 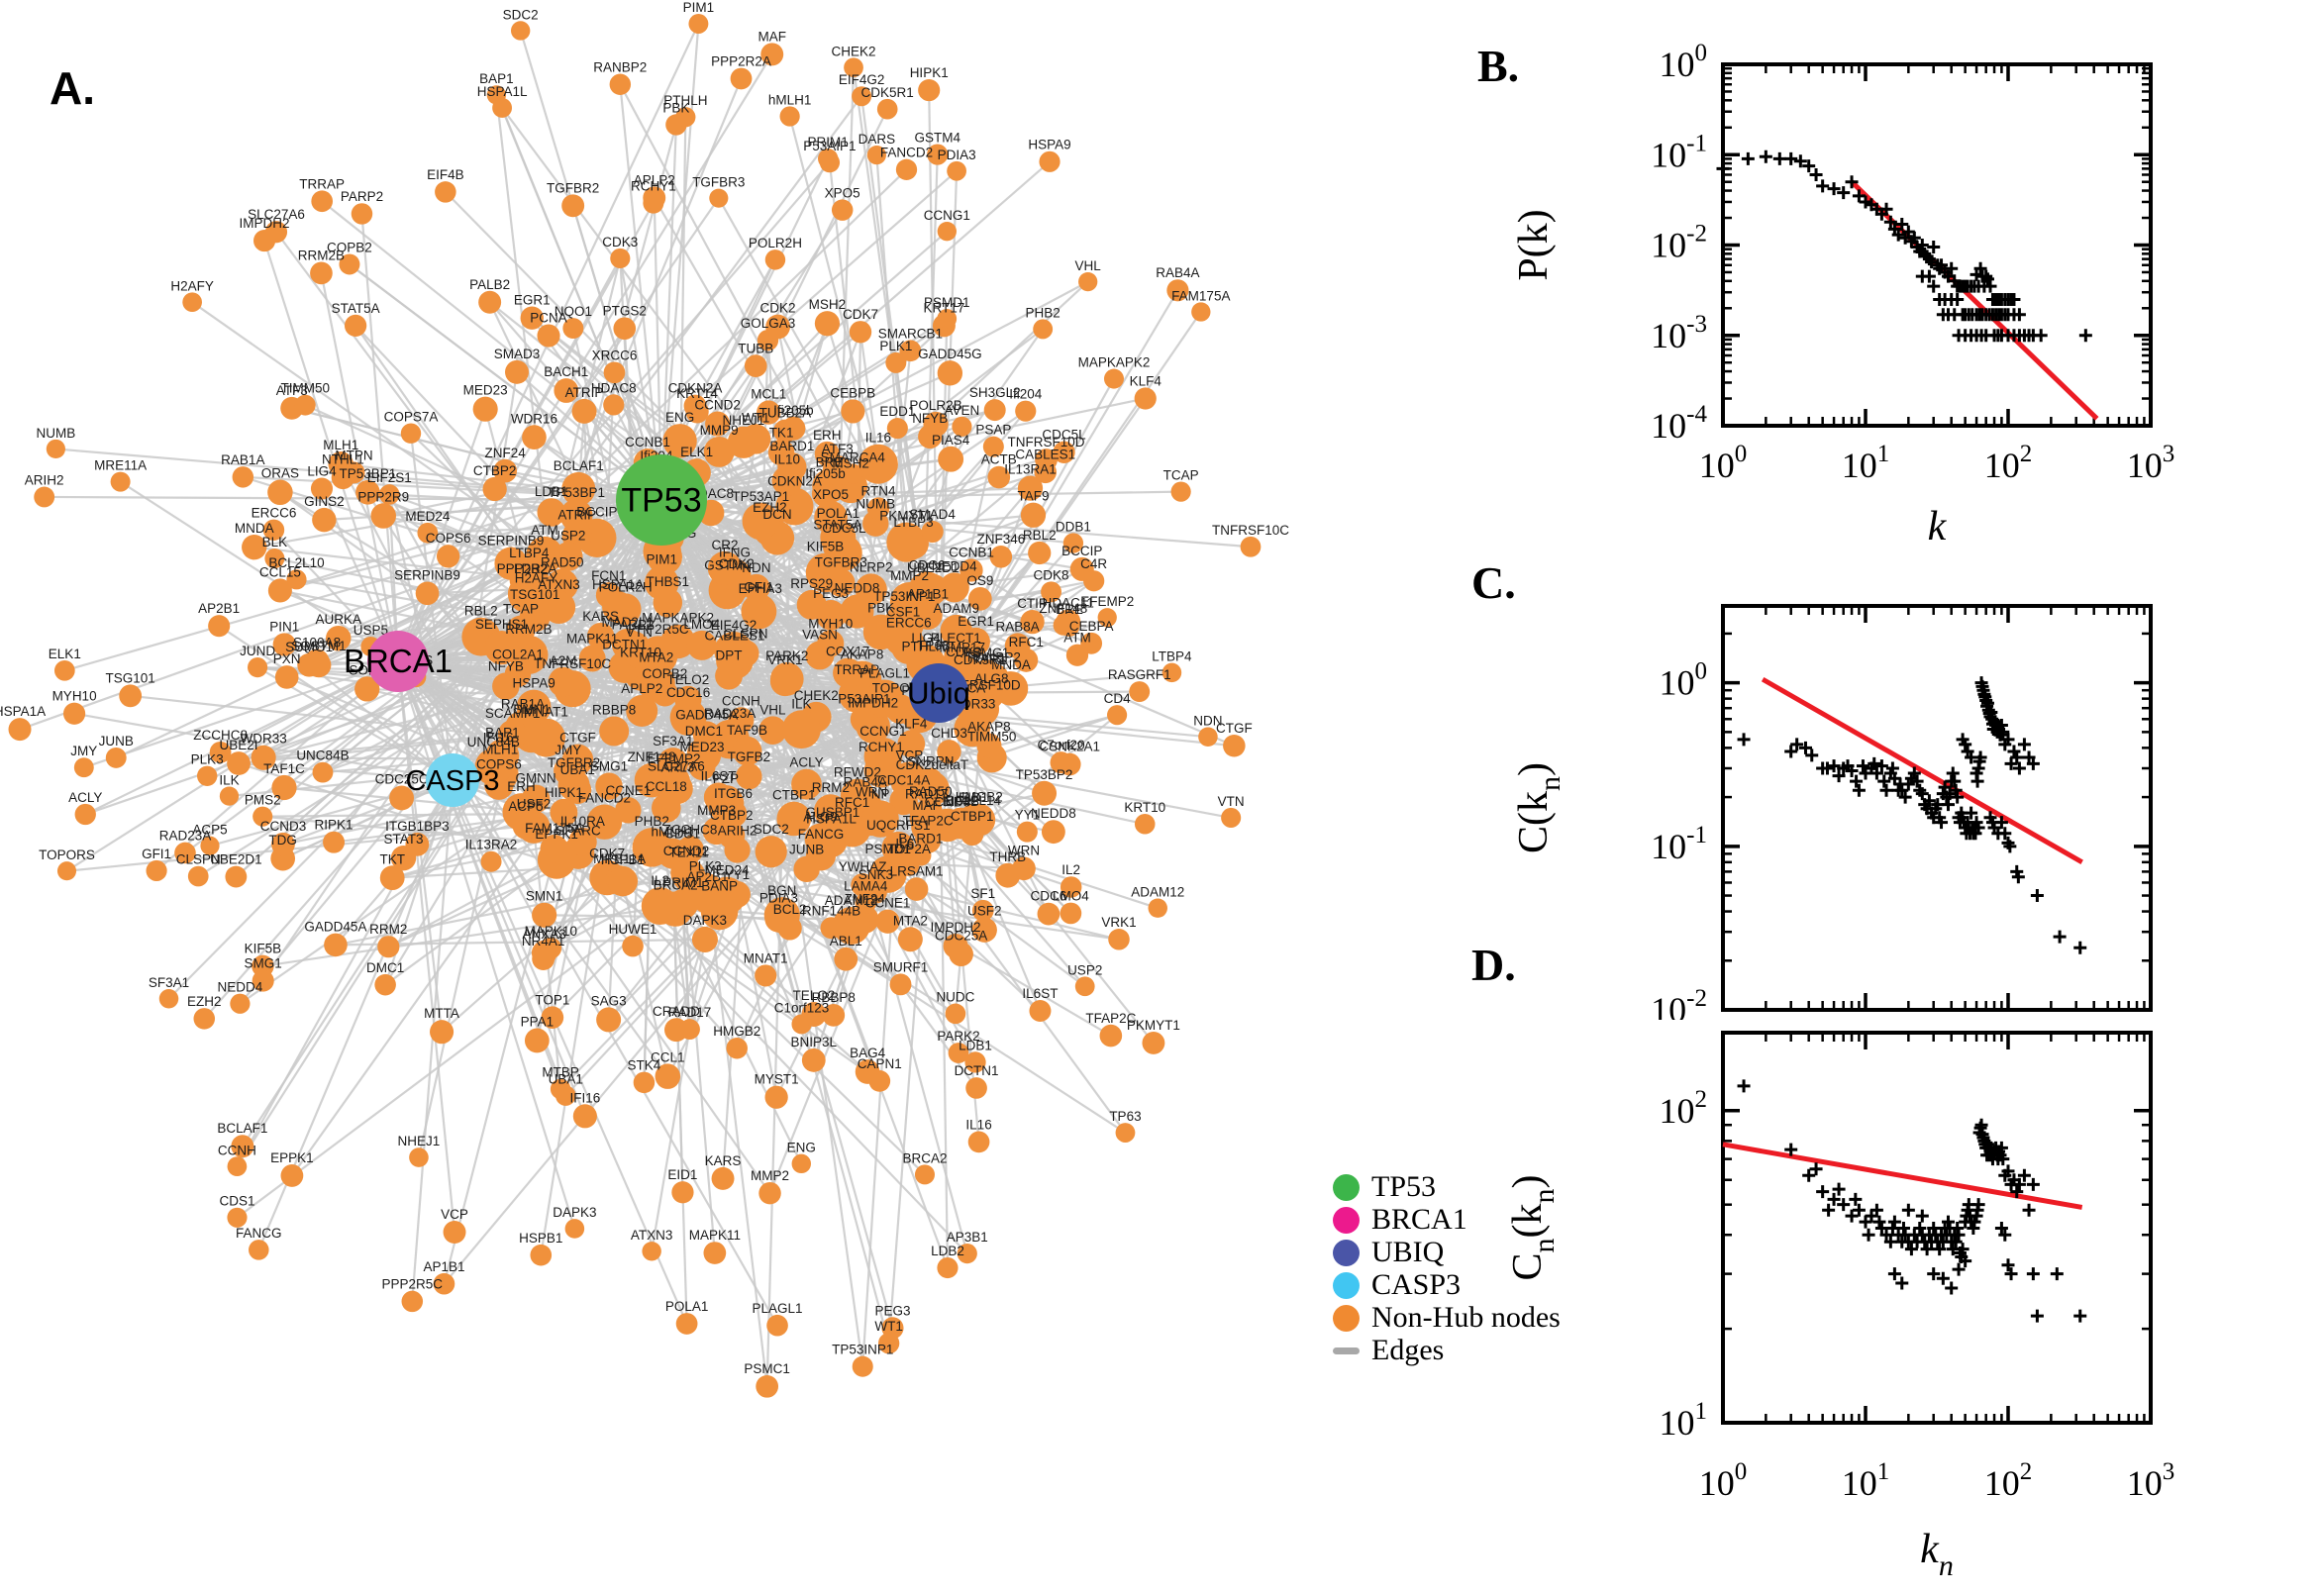 I want to click on svg-text: ACLY, so click(x=85, y=797).